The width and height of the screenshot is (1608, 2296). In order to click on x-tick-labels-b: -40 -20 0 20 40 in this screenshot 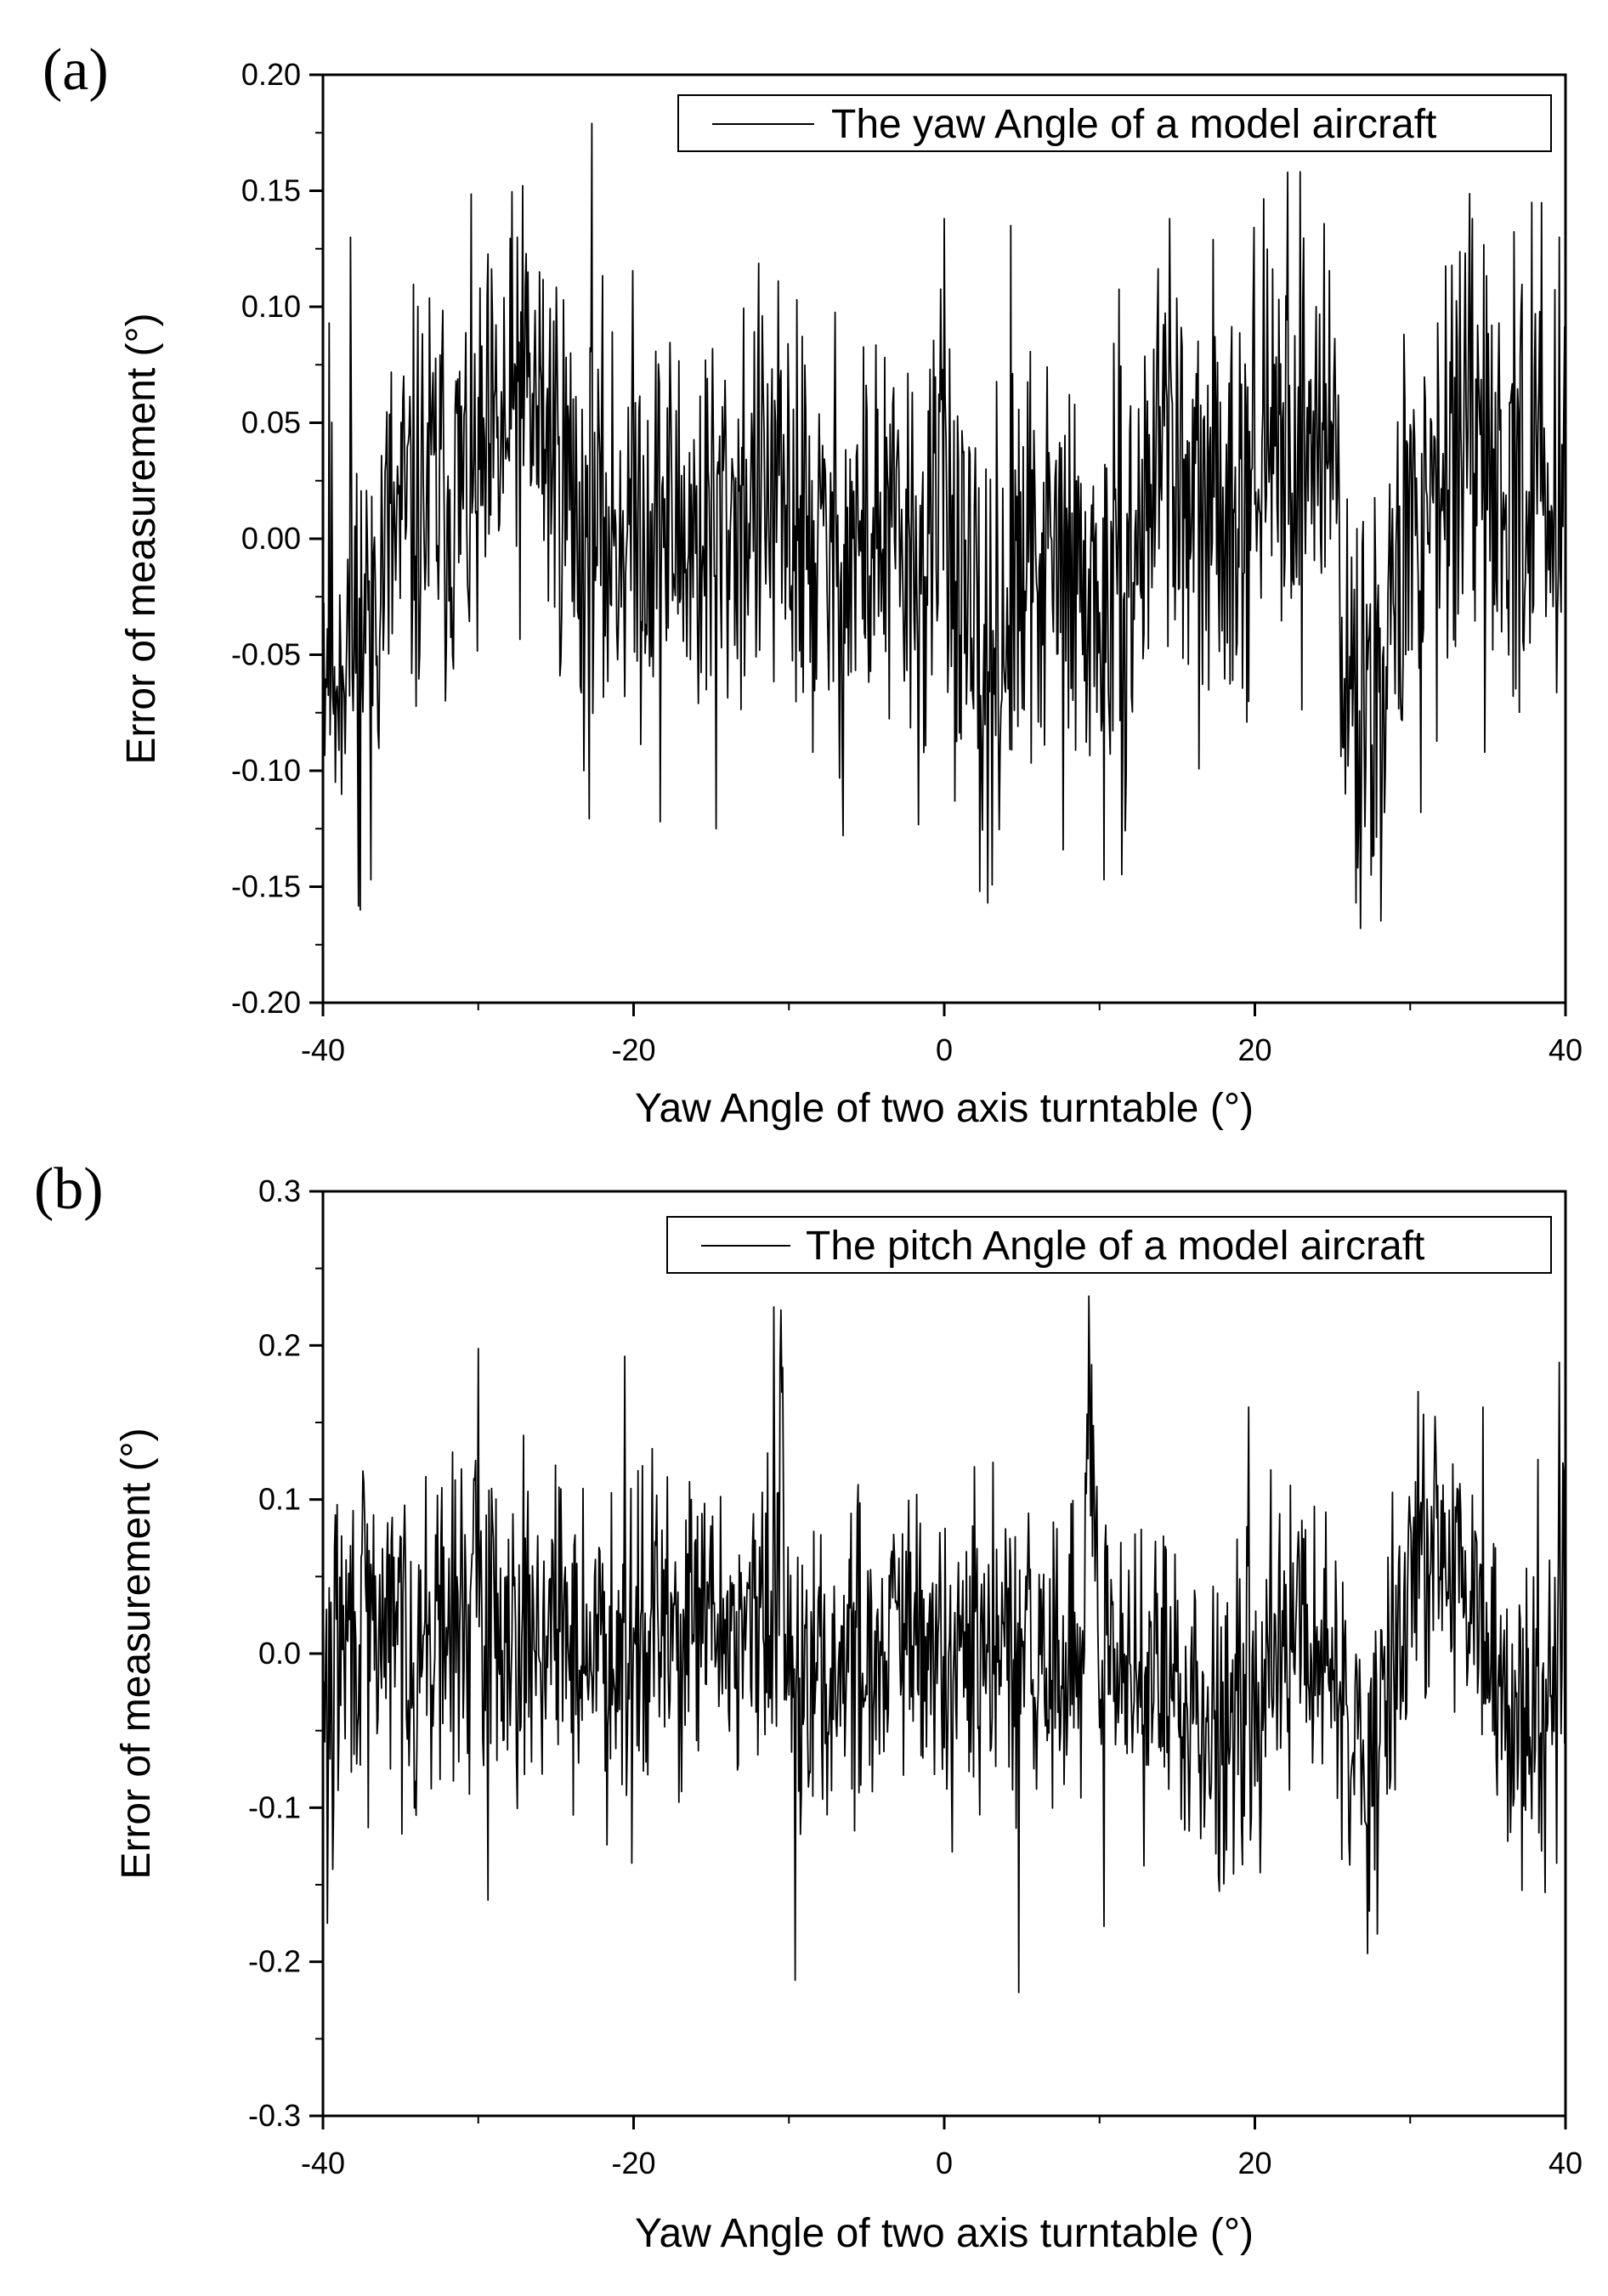, I will do `click(942, 2163)`.